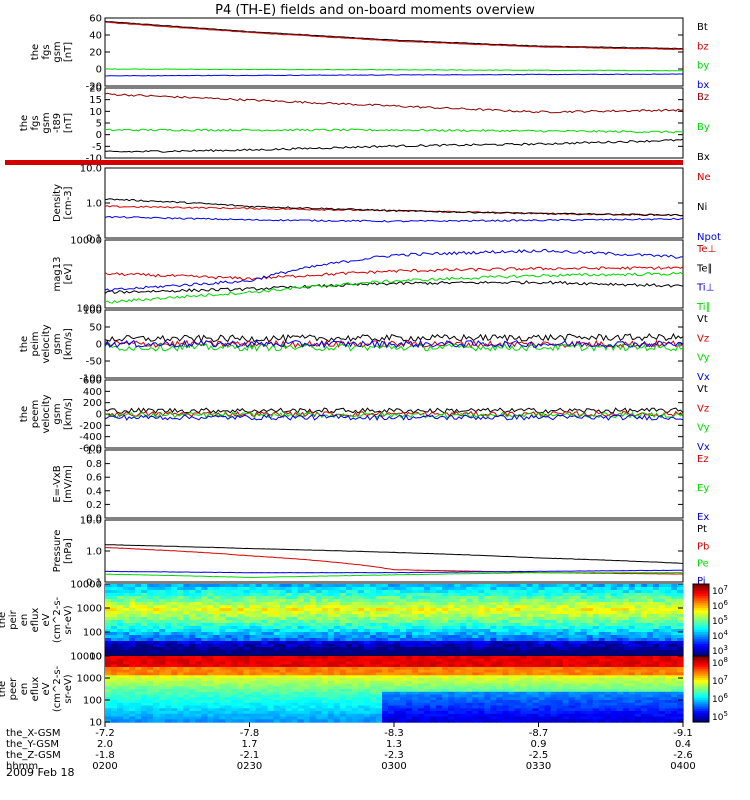 The height and width of the screenshot is (800, 750). What do you see at coordinates (92, 311) in the screenshot?
I see `y-tick-label: 100` at bounding box center [92, 311].